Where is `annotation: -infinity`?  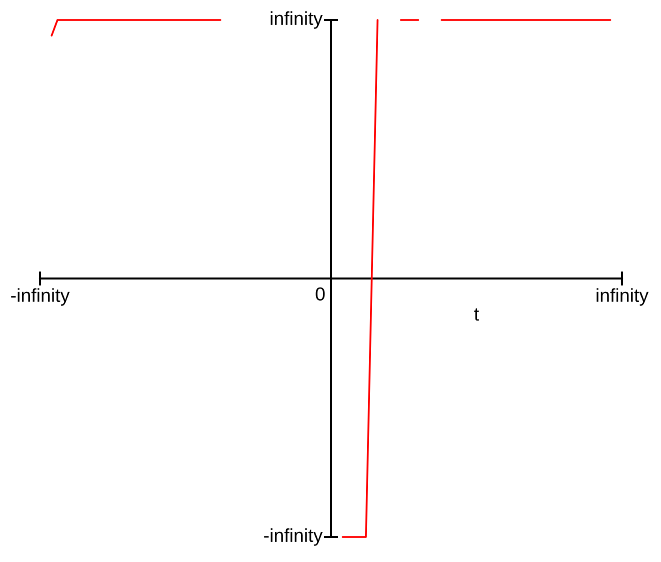 annotation: -infinity is located at coordinates (293, 537).